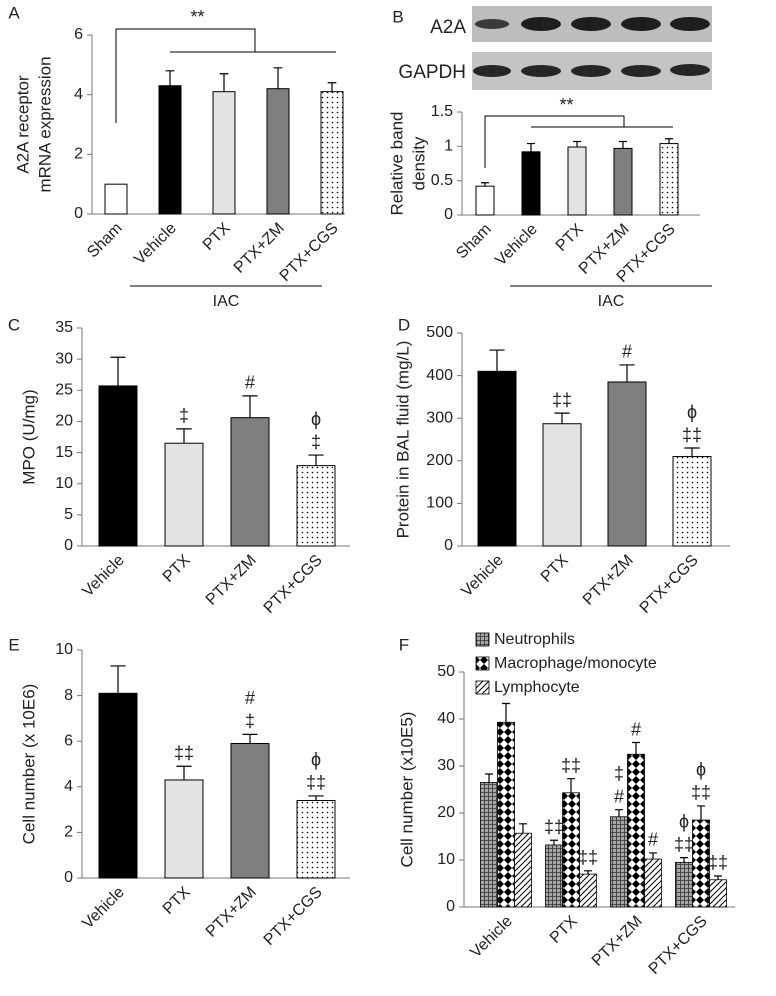 This screenshot has height=996, width=776. Describe the element at coordinates (406, 790) in the screenshot. I see `y-axis-label: Cell number (x10E5)` at that location.